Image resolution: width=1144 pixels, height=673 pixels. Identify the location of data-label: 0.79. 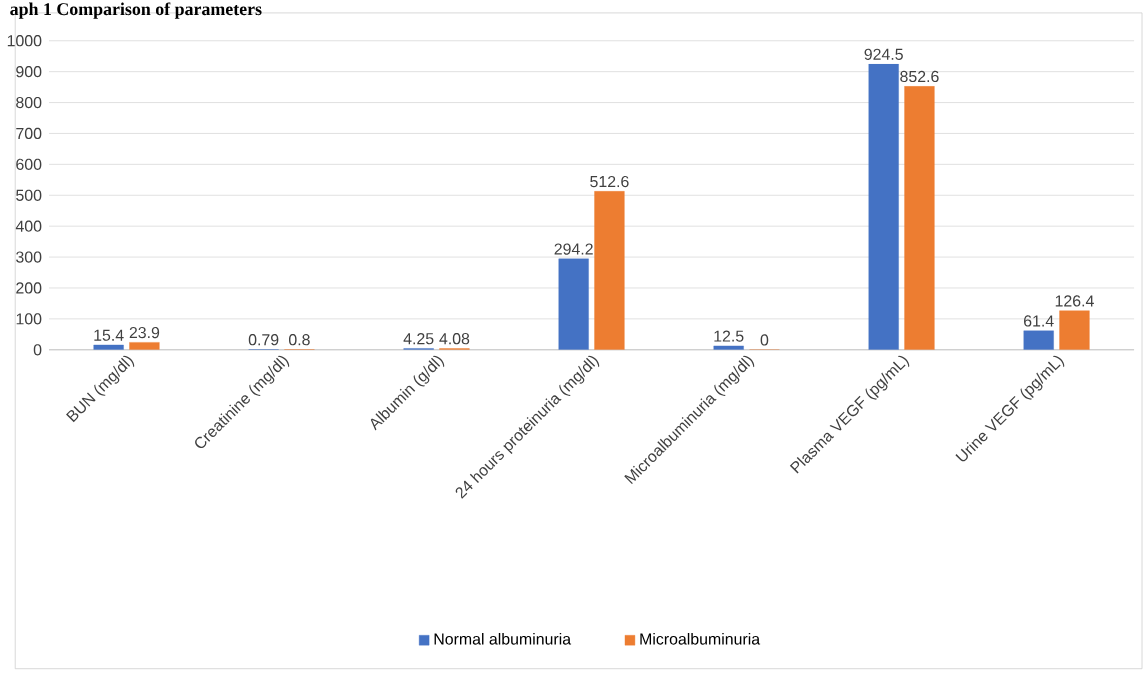
(263, 340).